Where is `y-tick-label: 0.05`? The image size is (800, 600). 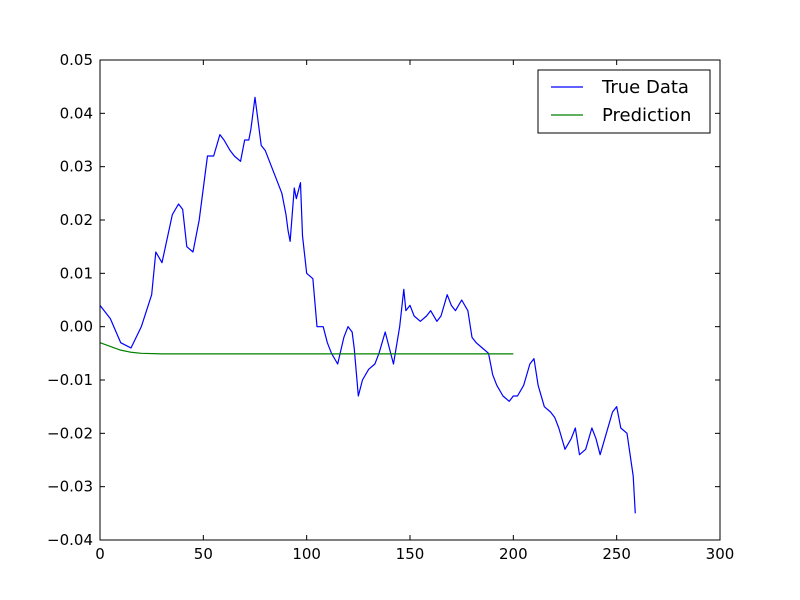 y-tick-label: 0.05 is located at coordinates (76, 60).